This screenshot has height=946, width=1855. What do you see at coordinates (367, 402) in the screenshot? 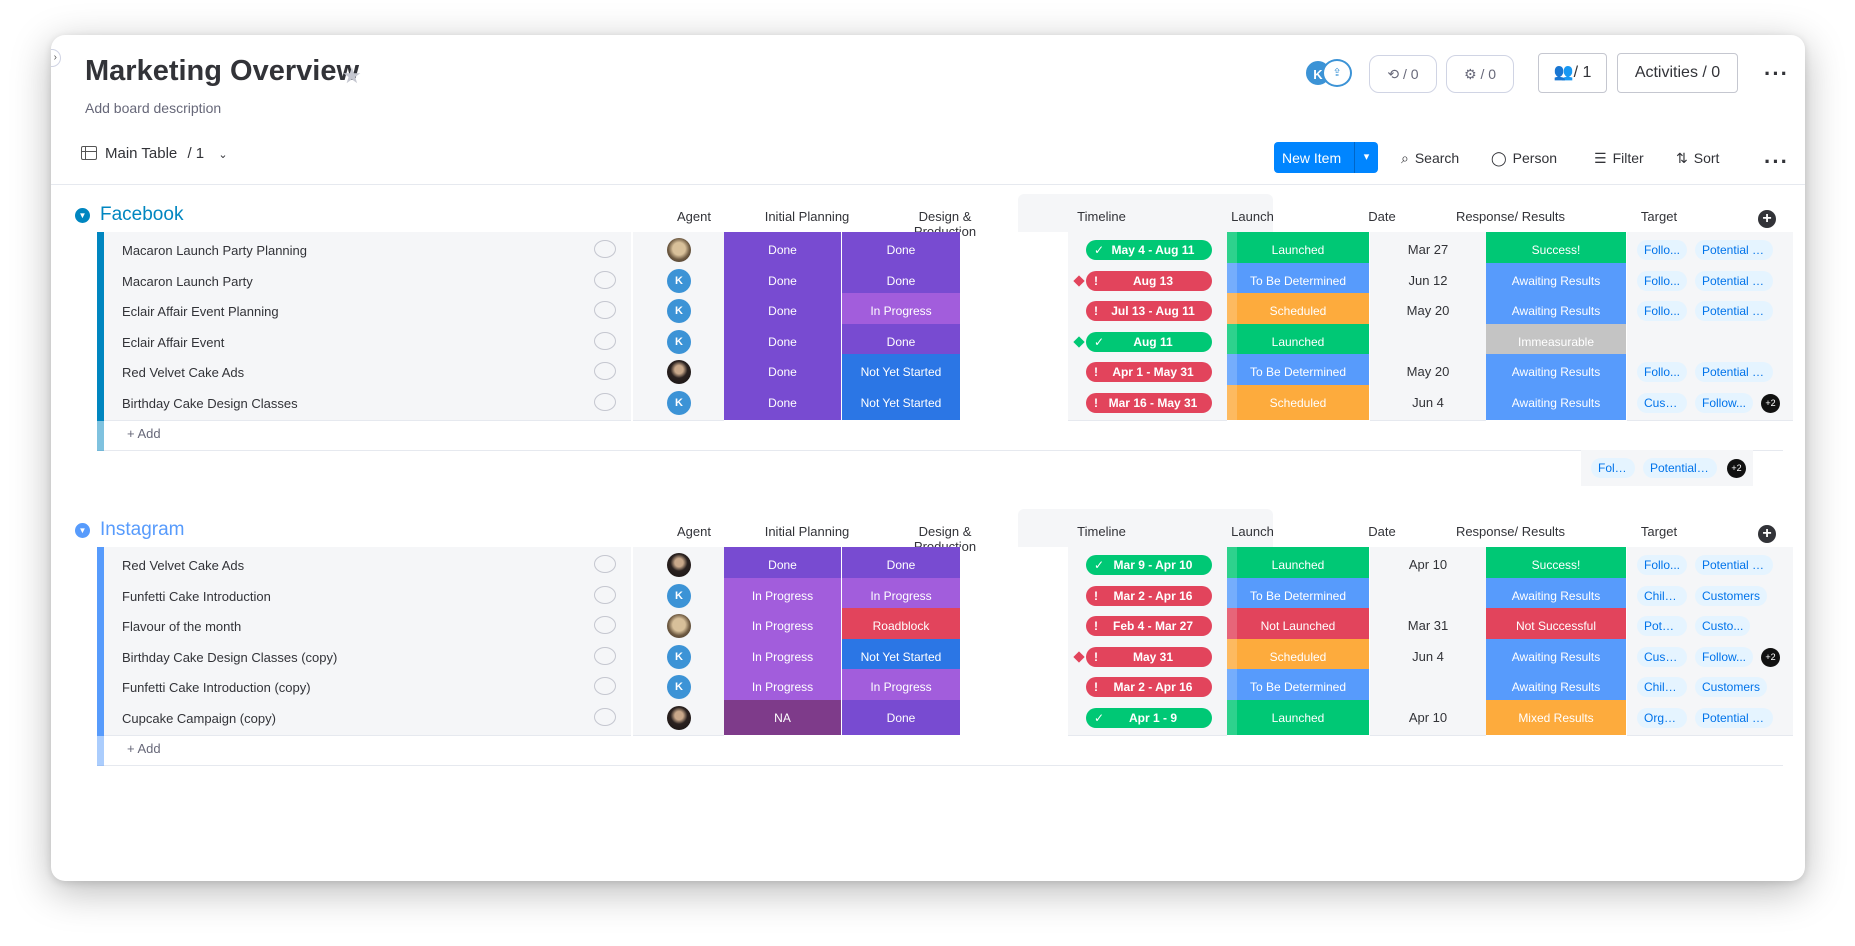
I see `item-name-cell: Birthday Cake Design Classes` at bounding box center [367, 402].